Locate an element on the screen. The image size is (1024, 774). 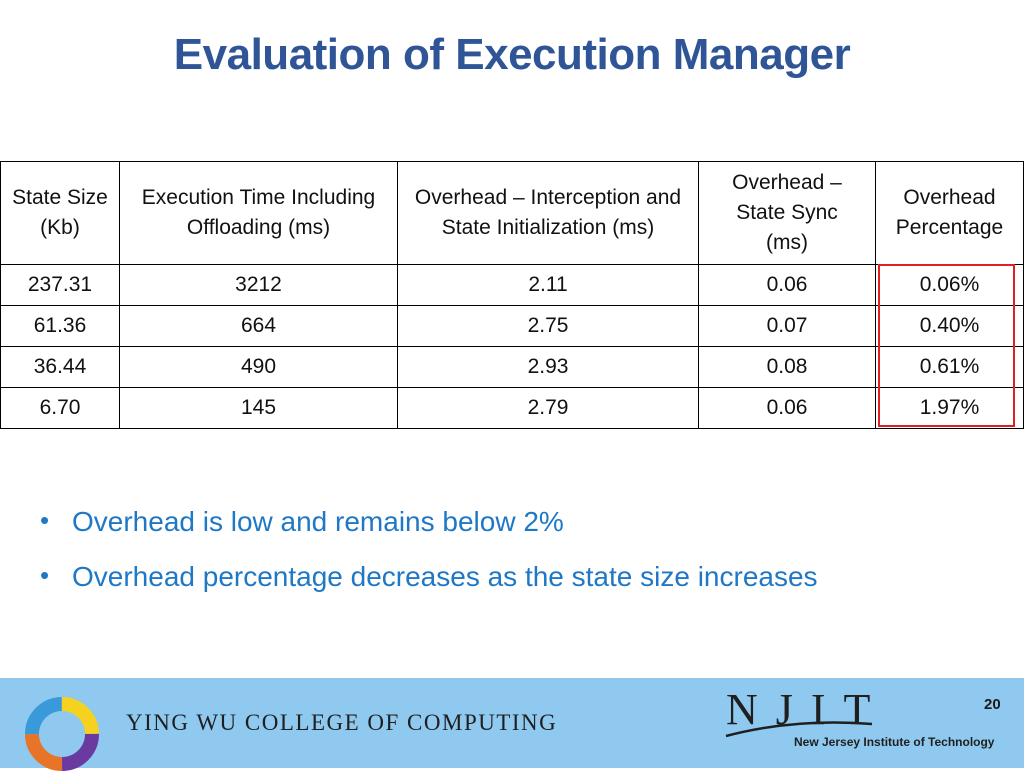
slide-title: Evaluation of Execution Manager is located at coordinates (512, 54).